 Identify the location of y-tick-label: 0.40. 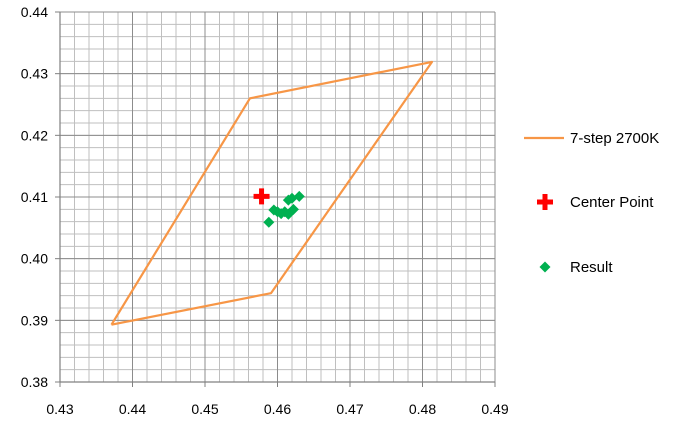
(34, 259).